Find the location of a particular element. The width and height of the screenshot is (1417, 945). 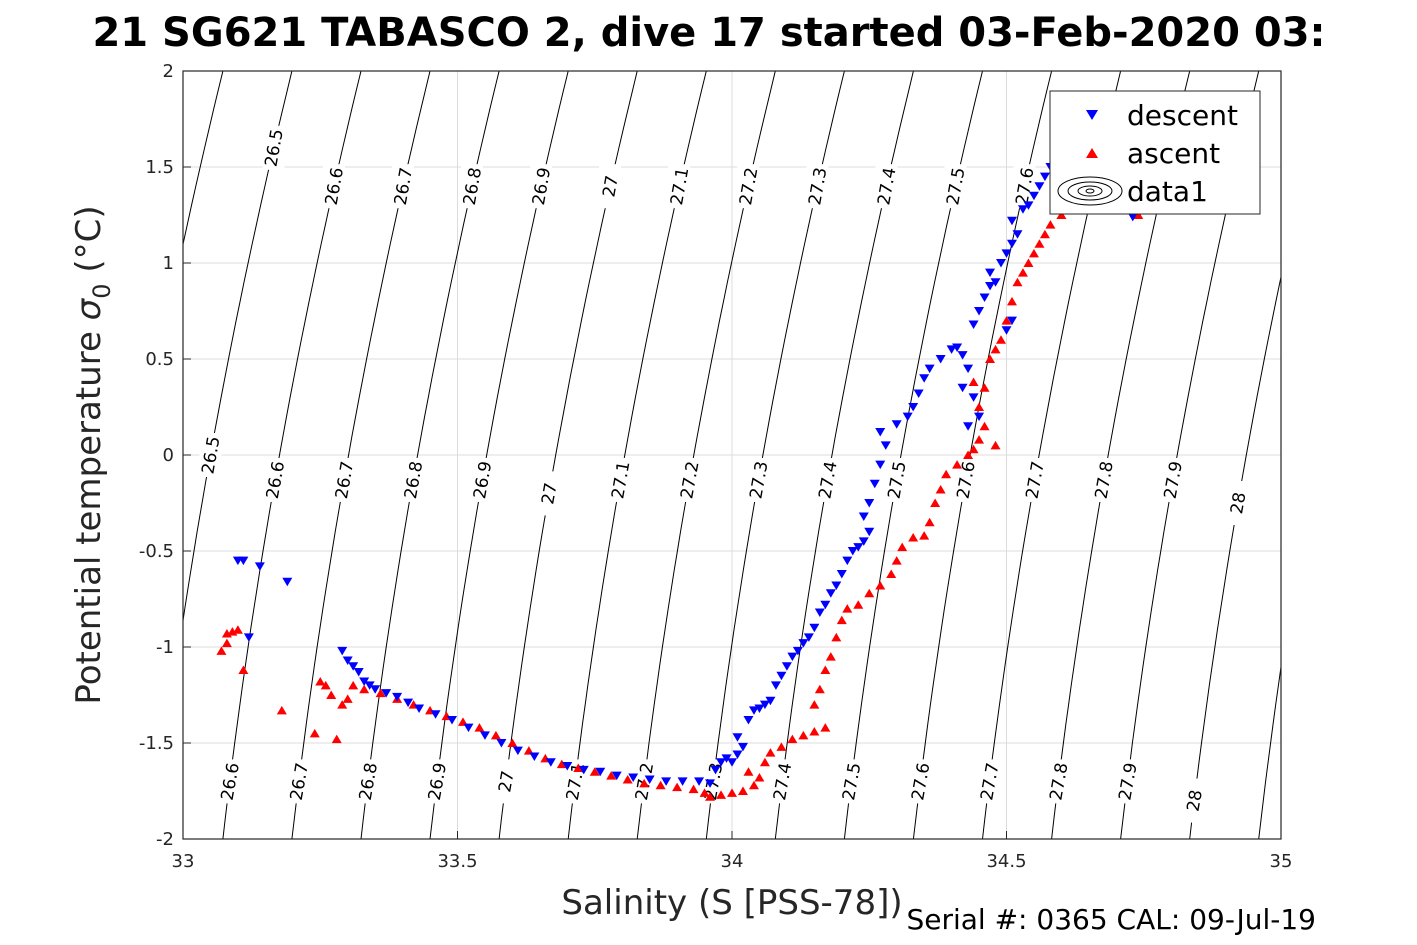

legend-ascent-marker is located at coordinates (1092, 153).